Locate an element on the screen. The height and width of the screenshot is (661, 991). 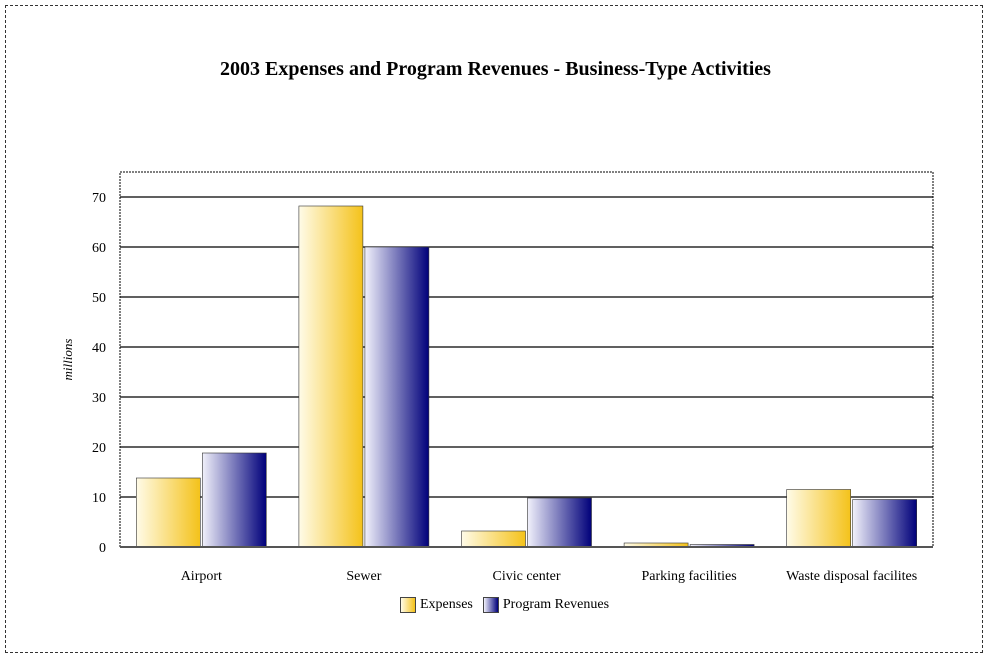
y-tick-label: 50 is located at coordinates (99, 298).